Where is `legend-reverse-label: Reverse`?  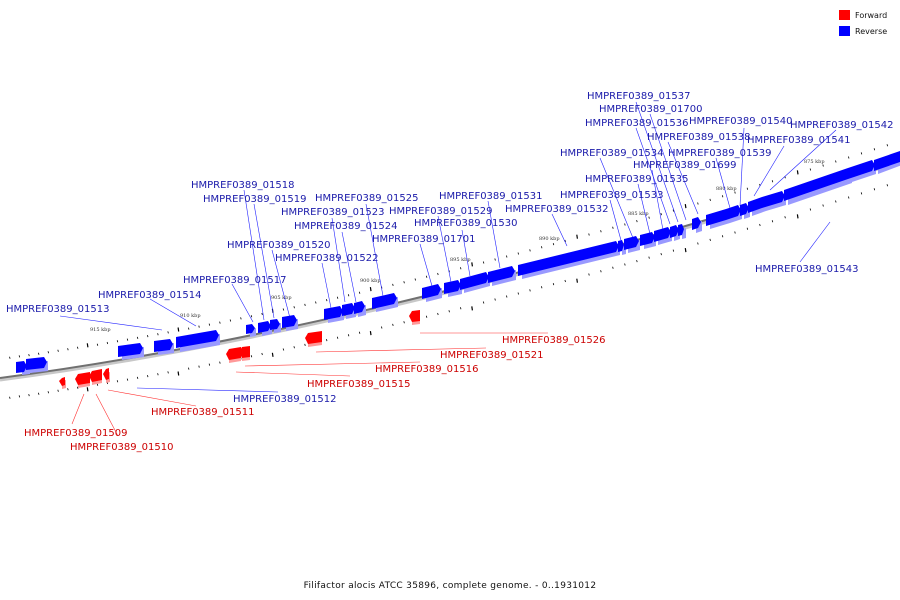
legend-reverse-label: Reverse is located at coordinates (871, 31).